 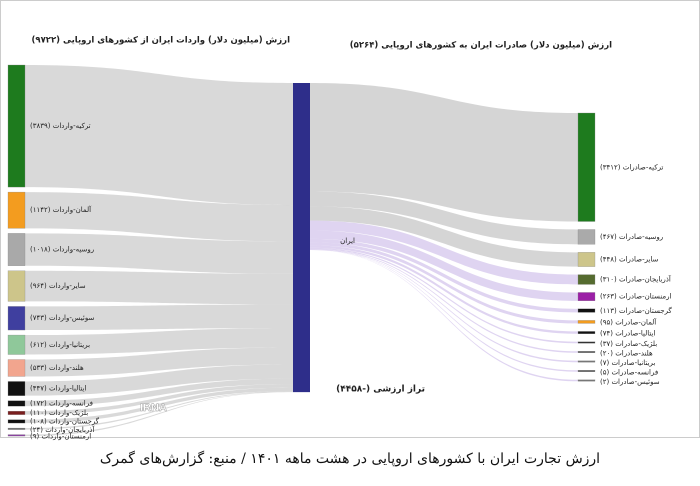 What do you see at coordinates (62, 318) in the screenshot?
I see `import-label: سوئیس-واردات (۷۴۳)` at bounding box center [62, 318].